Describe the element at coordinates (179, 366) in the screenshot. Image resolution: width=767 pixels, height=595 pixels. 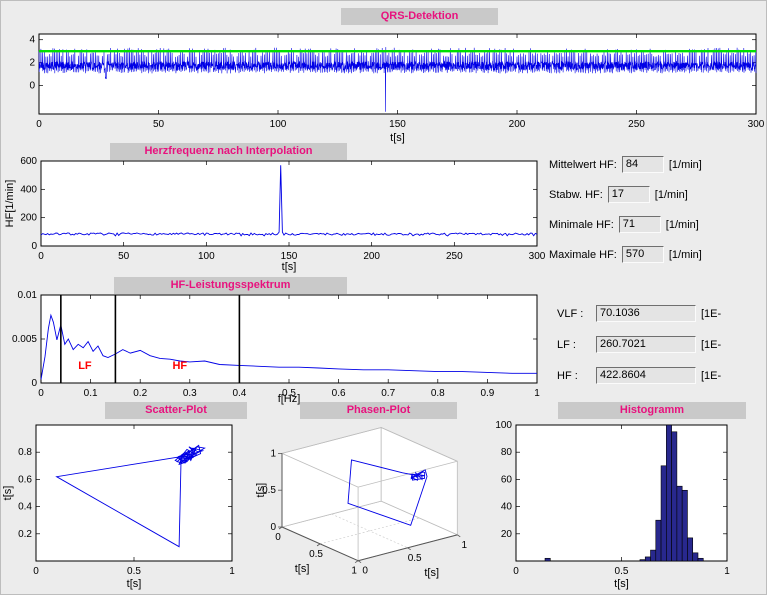
I see `svg-text: HF` at that location.